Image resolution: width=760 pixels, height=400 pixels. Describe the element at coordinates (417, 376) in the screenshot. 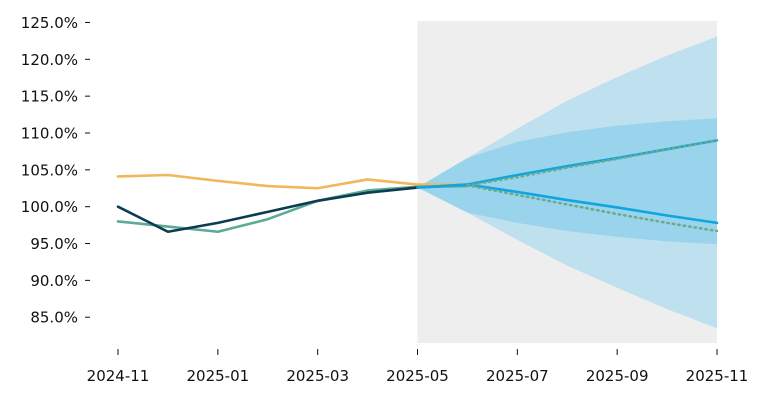

I see `x-tick-label: 2025-05` at that location.